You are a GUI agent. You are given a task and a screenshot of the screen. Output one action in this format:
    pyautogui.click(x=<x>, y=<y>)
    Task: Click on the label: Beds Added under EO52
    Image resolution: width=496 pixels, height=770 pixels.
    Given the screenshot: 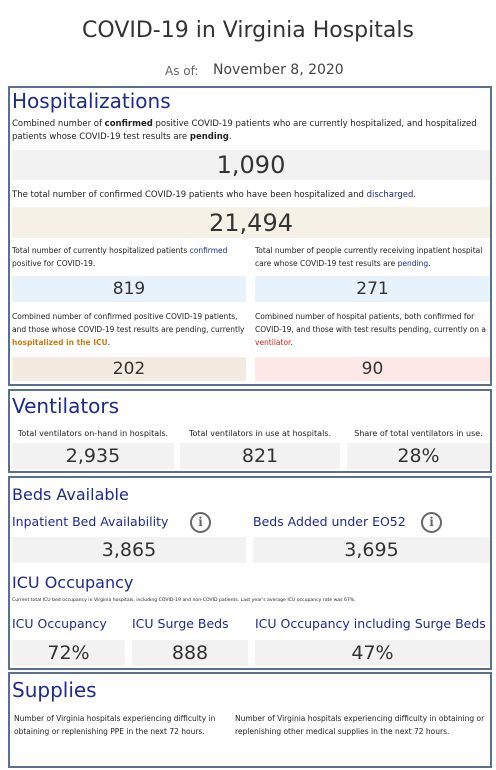 What is the action you would take?
    pyautogui.click(x=329, y=521)
    